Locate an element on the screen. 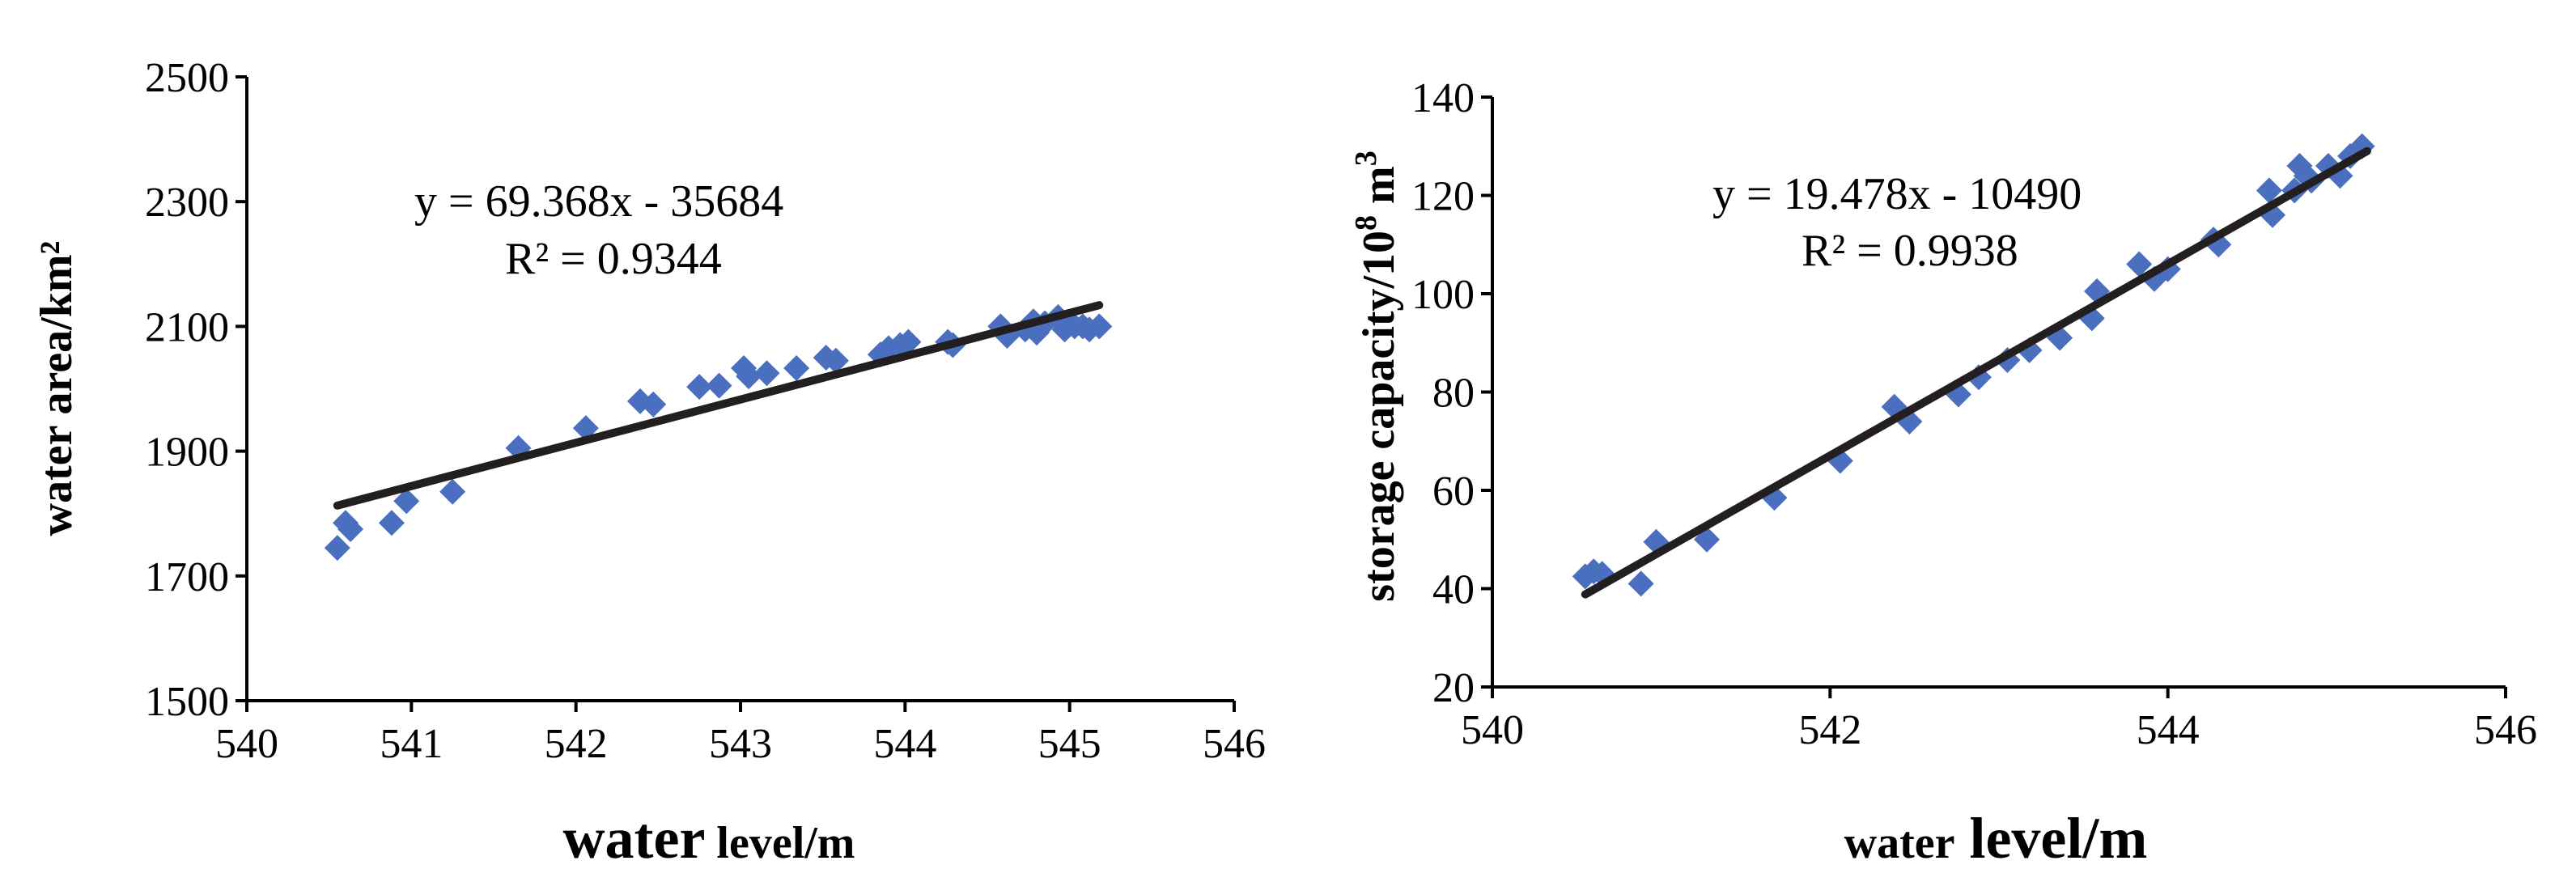 The height and width of the screenshot is (886, 2576). left-y-tick-label: 1900 is located at coordinates (187, 453).